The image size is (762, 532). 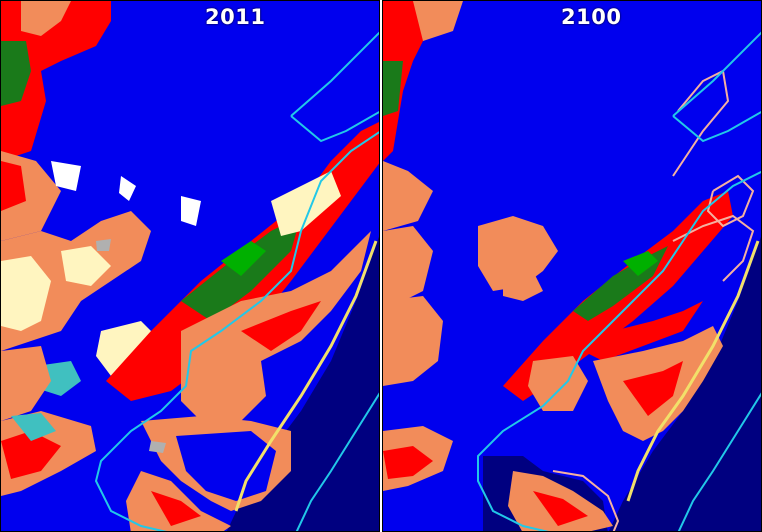 What do you see at coordinates (33, 427) in the screenshot?
I see `southwest-transitional` at bounding box center [33, 427].